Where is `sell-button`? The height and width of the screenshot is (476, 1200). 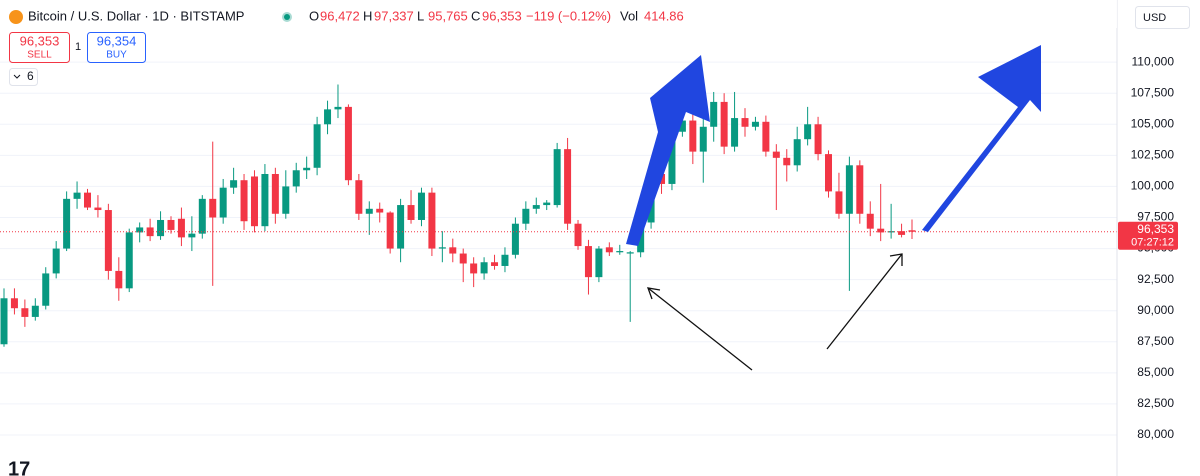
sell-button is located at coordinates (39, 47).